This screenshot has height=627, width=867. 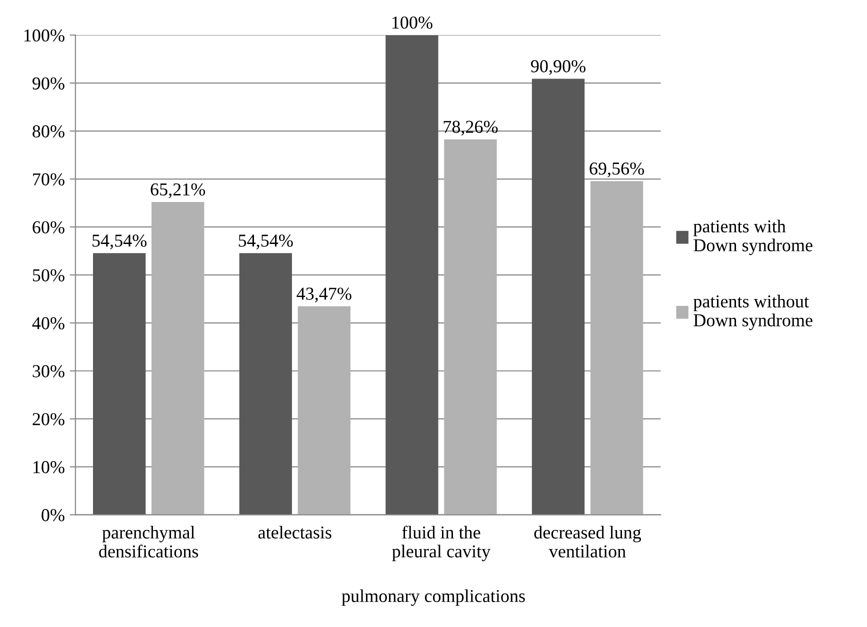 I want to click on data-label: 43,47%, so click(x=324, y=295).